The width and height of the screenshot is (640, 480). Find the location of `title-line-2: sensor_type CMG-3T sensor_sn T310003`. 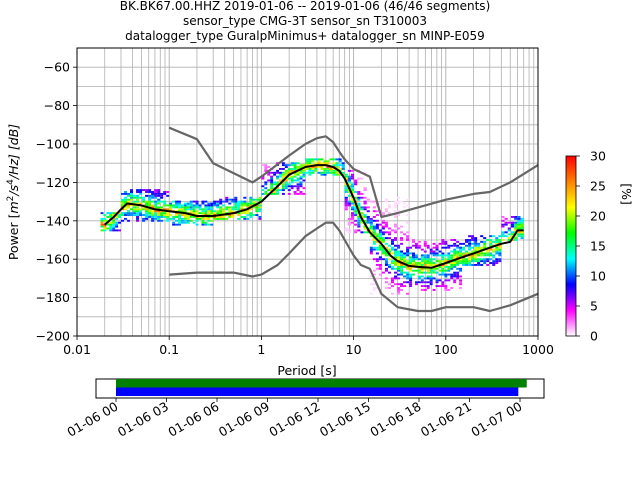

title-line-2: sensor_type CMG-3T sensor_sn T310003 is located at coordinates (305, 21).